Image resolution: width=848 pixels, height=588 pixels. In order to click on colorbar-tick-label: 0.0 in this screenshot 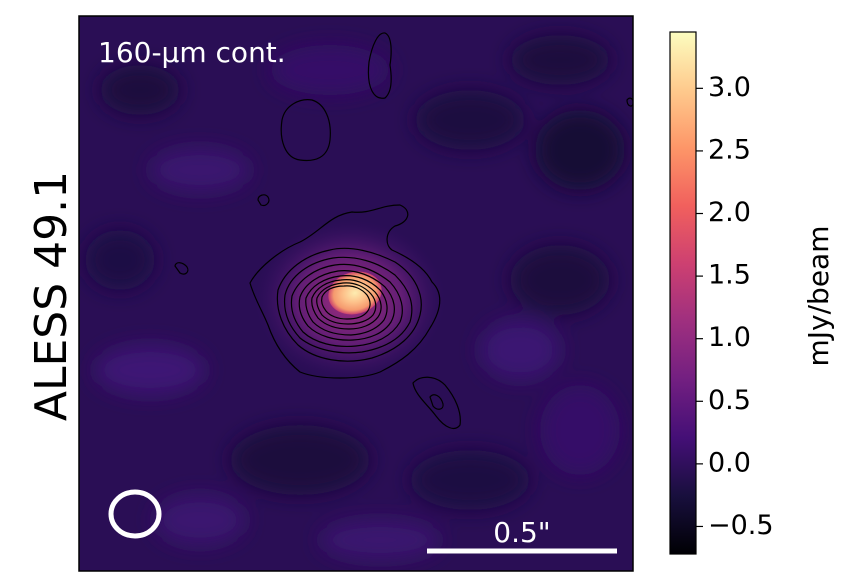, I will do `click(729, 462)`.